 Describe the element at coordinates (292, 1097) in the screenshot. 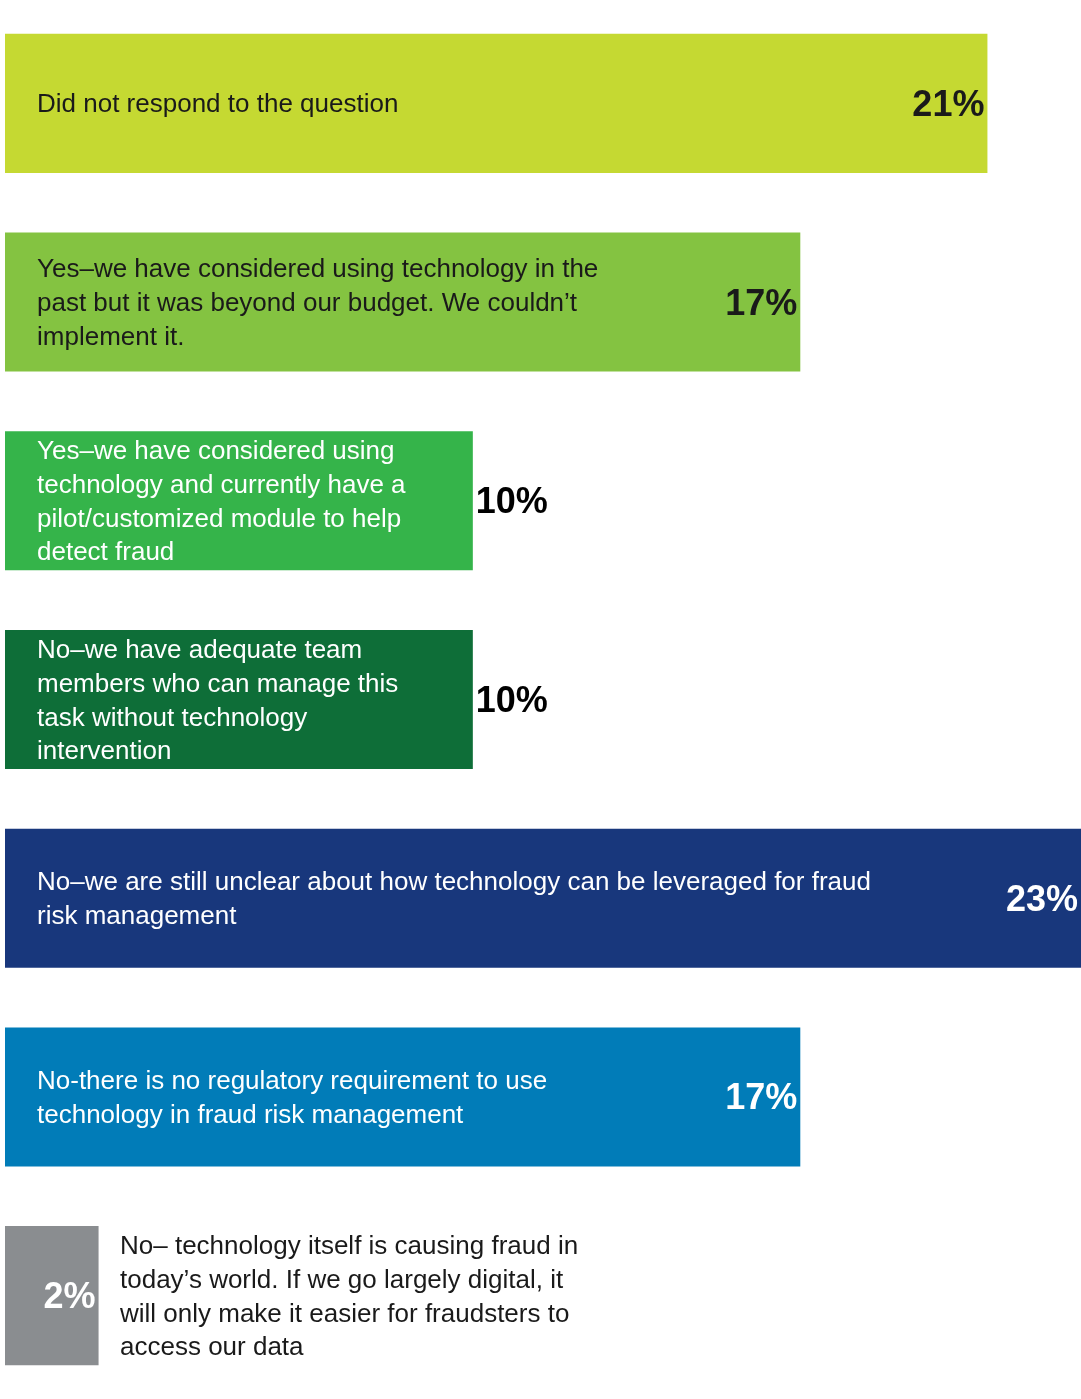

I see `y-tick-label: No-there is no regulatory requirement to use technology in fraud risk management` at that location.